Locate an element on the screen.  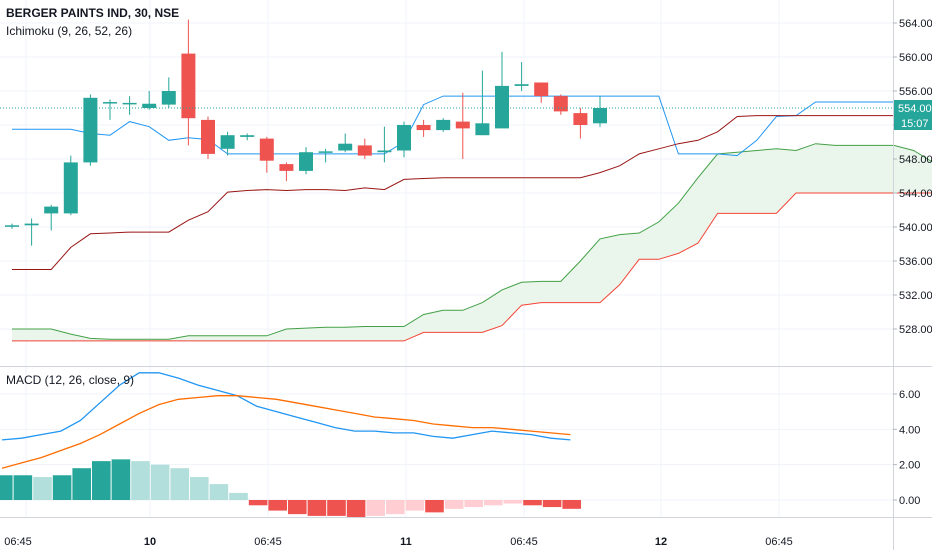
price-tick-label: 556.00 is located at coordinates (915, 92).